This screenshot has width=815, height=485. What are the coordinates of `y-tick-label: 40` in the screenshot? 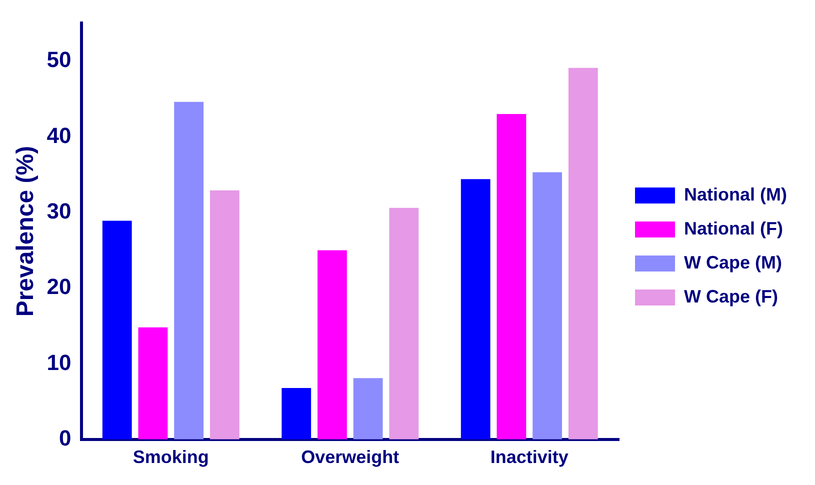 It's located at (59, 135).